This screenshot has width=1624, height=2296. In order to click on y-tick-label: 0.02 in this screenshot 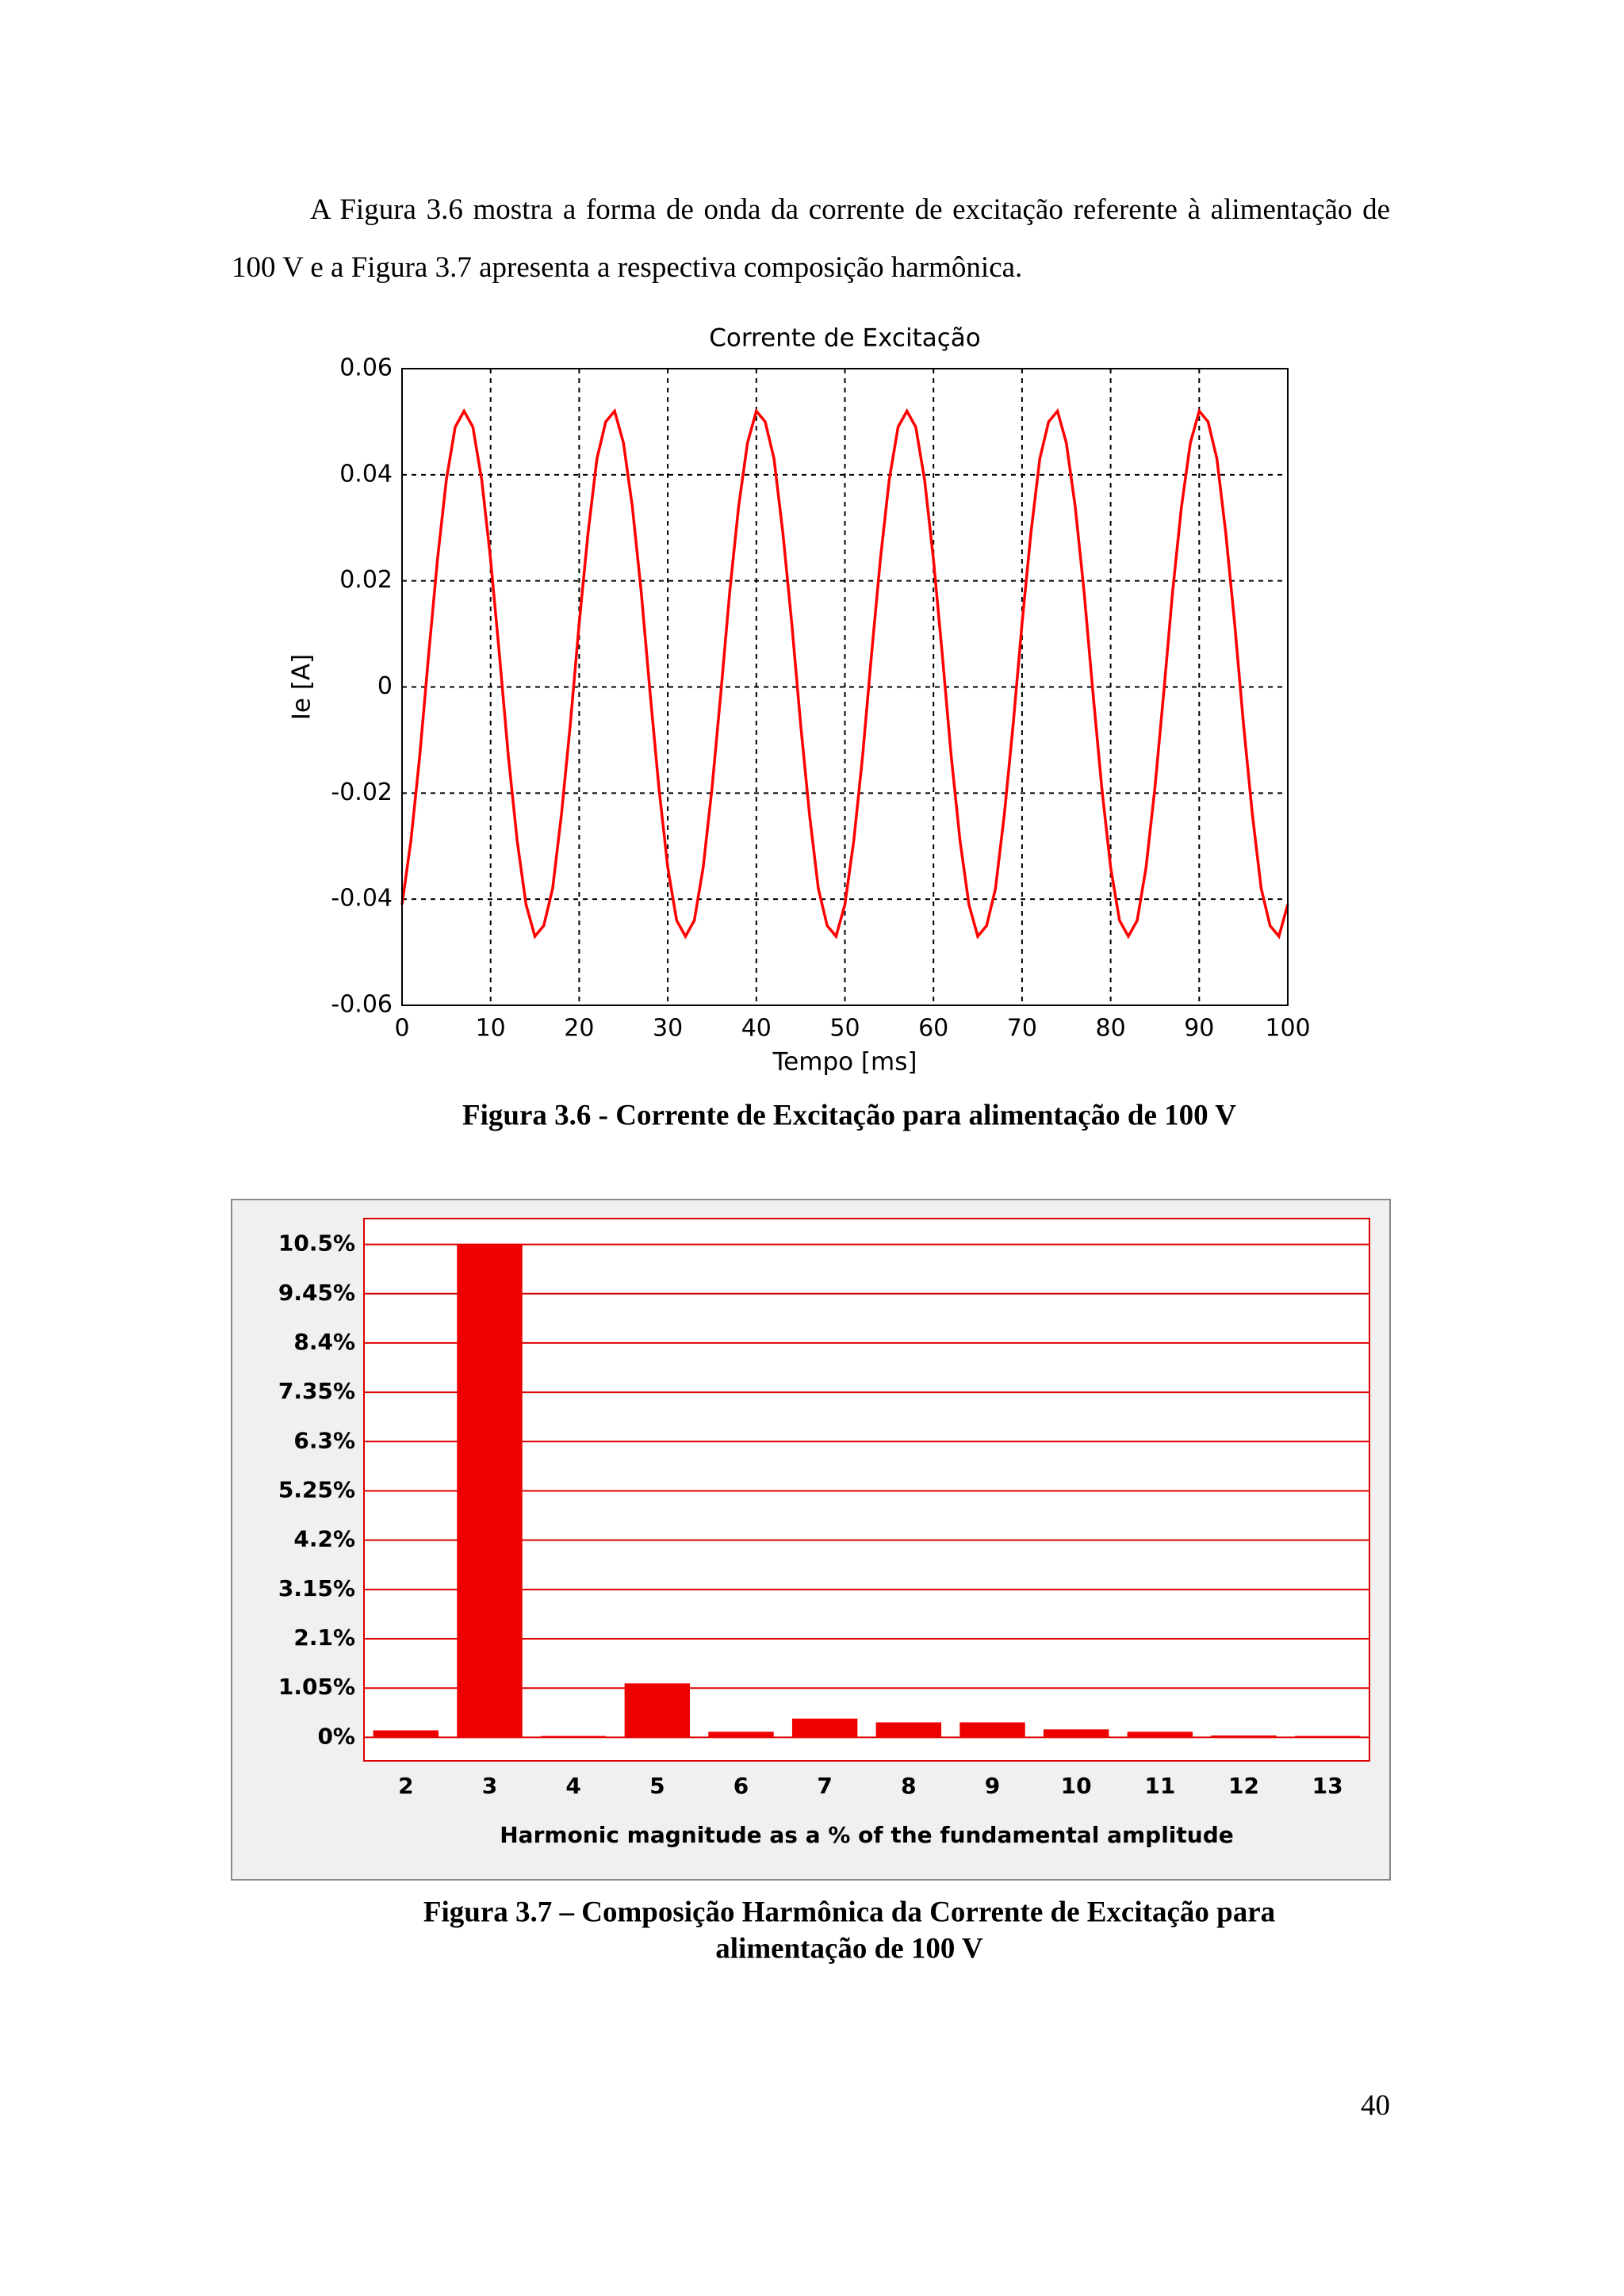, I will do `click(366, 580)`.